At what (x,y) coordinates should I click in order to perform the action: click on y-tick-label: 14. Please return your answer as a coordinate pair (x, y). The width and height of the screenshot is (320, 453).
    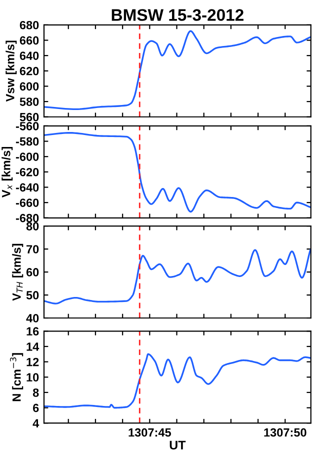
    Looking at the image, I should click on (33, 346).